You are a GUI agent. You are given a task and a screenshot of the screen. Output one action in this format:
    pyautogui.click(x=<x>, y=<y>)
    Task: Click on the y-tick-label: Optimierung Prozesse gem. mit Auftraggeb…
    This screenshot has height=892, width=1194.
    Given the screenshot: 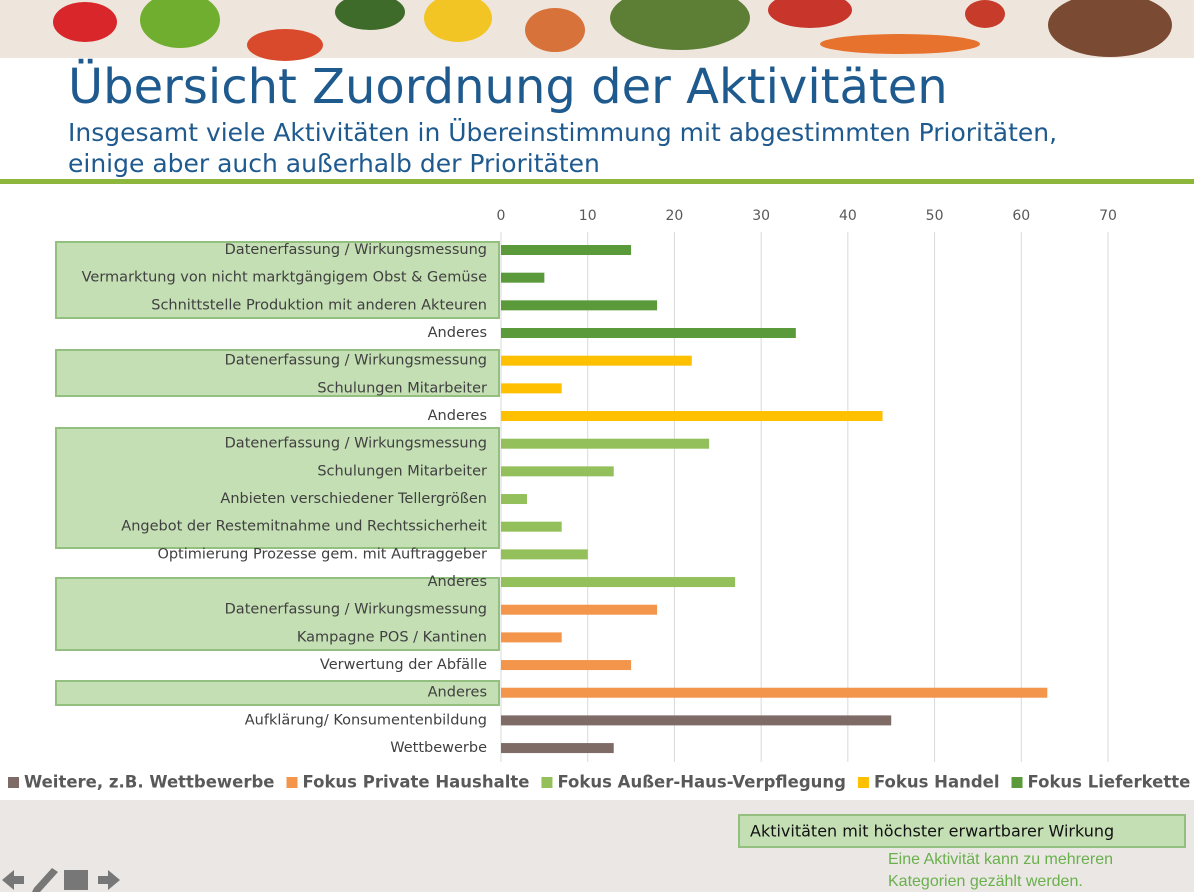 What is the action you would take?
    pyautogui.click(x=322, y=554)
    